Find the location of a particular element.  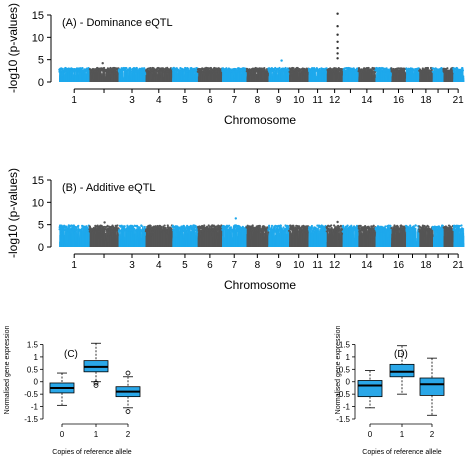

x-tick-label: 8 is located at coordinates (258, 100).